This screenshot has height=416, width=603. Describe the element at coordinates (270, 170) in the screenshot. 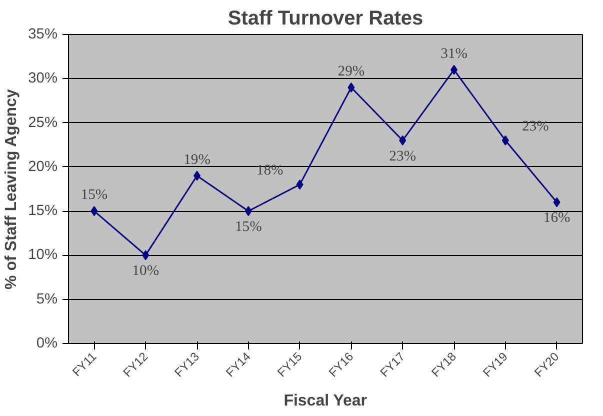

I see `text: 18%` at that location.